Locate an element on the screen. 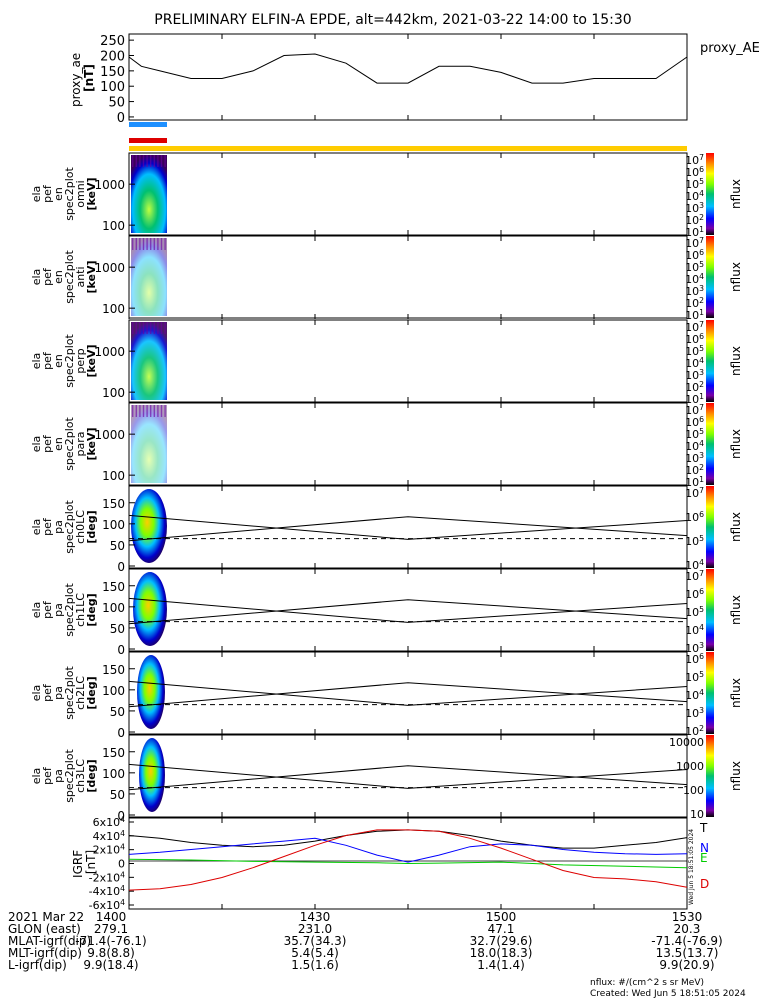 The height and width of the screenshot is (1000, 775). igrf-series-N is located at coordinates (408, 850).